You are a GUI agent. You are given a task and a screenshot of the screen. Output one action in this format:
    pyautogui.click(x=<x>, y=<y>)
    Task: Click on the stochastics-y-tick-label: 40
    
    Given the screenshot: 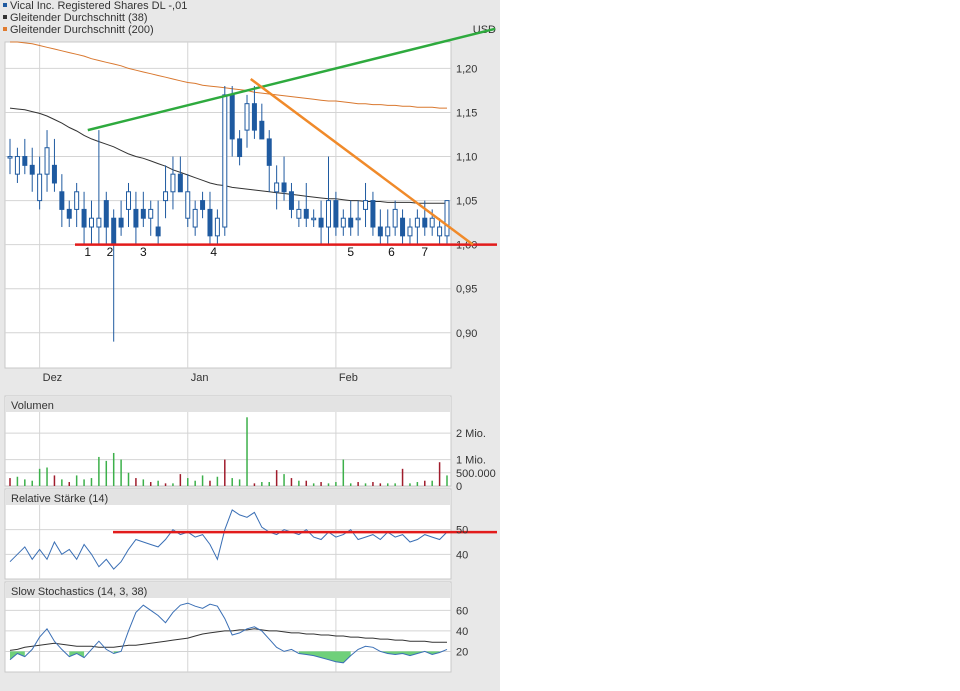 What is the action you would take?
    pyautogui.click(x=462, y=632)
    